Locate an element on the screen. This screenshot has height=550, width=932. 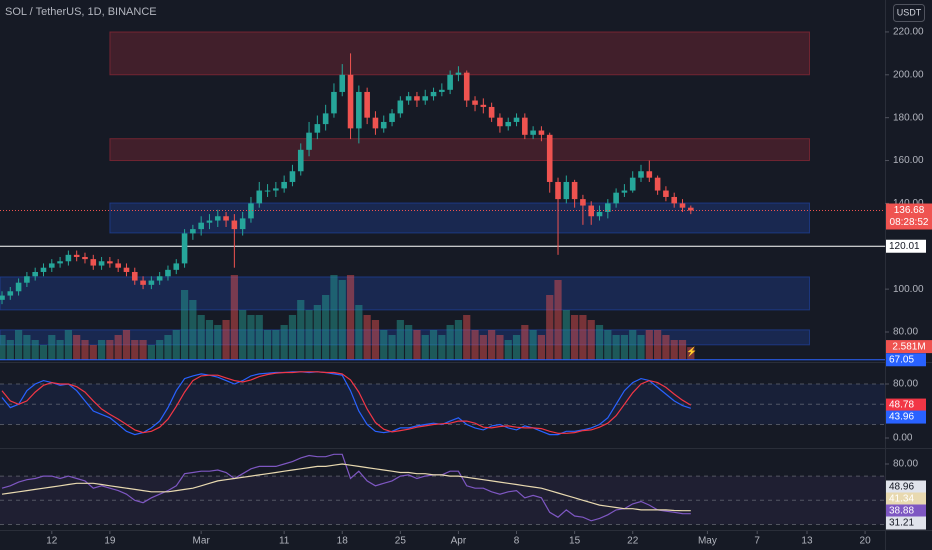
x-tick-label: 11 is located at coordinates (284, 541).